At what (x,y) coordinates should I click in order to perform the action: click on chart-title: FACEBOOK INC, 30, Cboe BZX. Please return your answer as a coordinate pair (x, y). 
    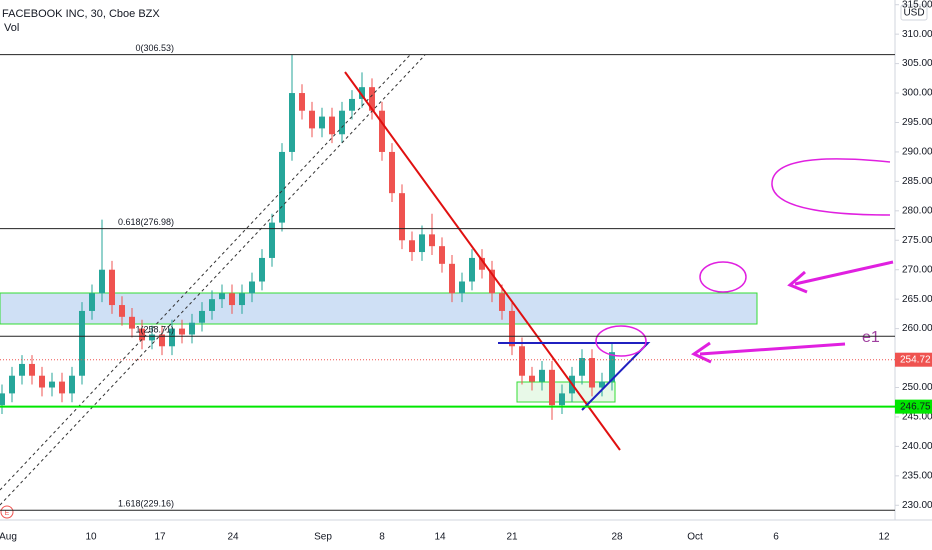
    Looking at the image, I should click on (81, 14).